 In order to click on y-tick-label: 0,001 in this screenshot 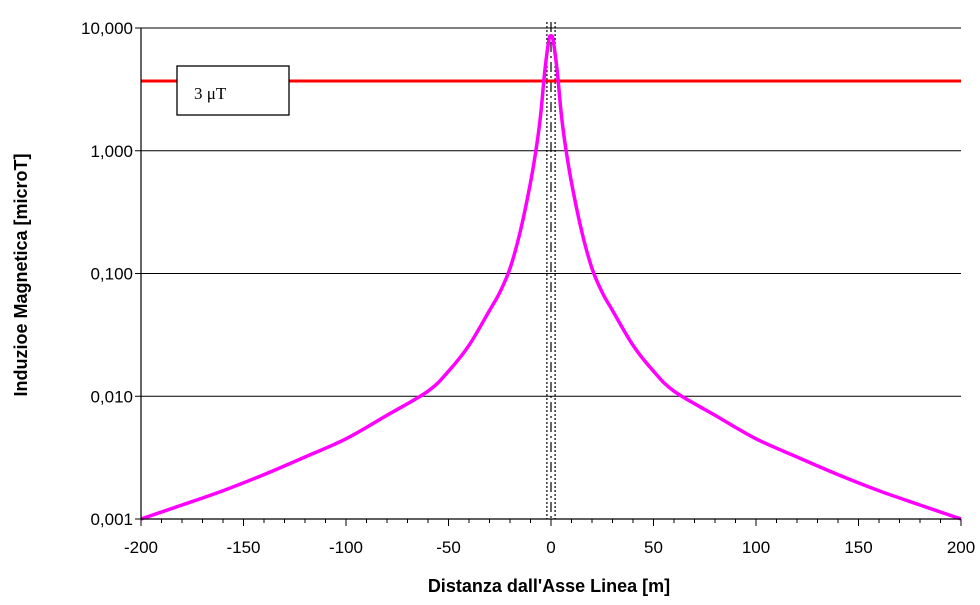, I will do `click(111, 519)`.